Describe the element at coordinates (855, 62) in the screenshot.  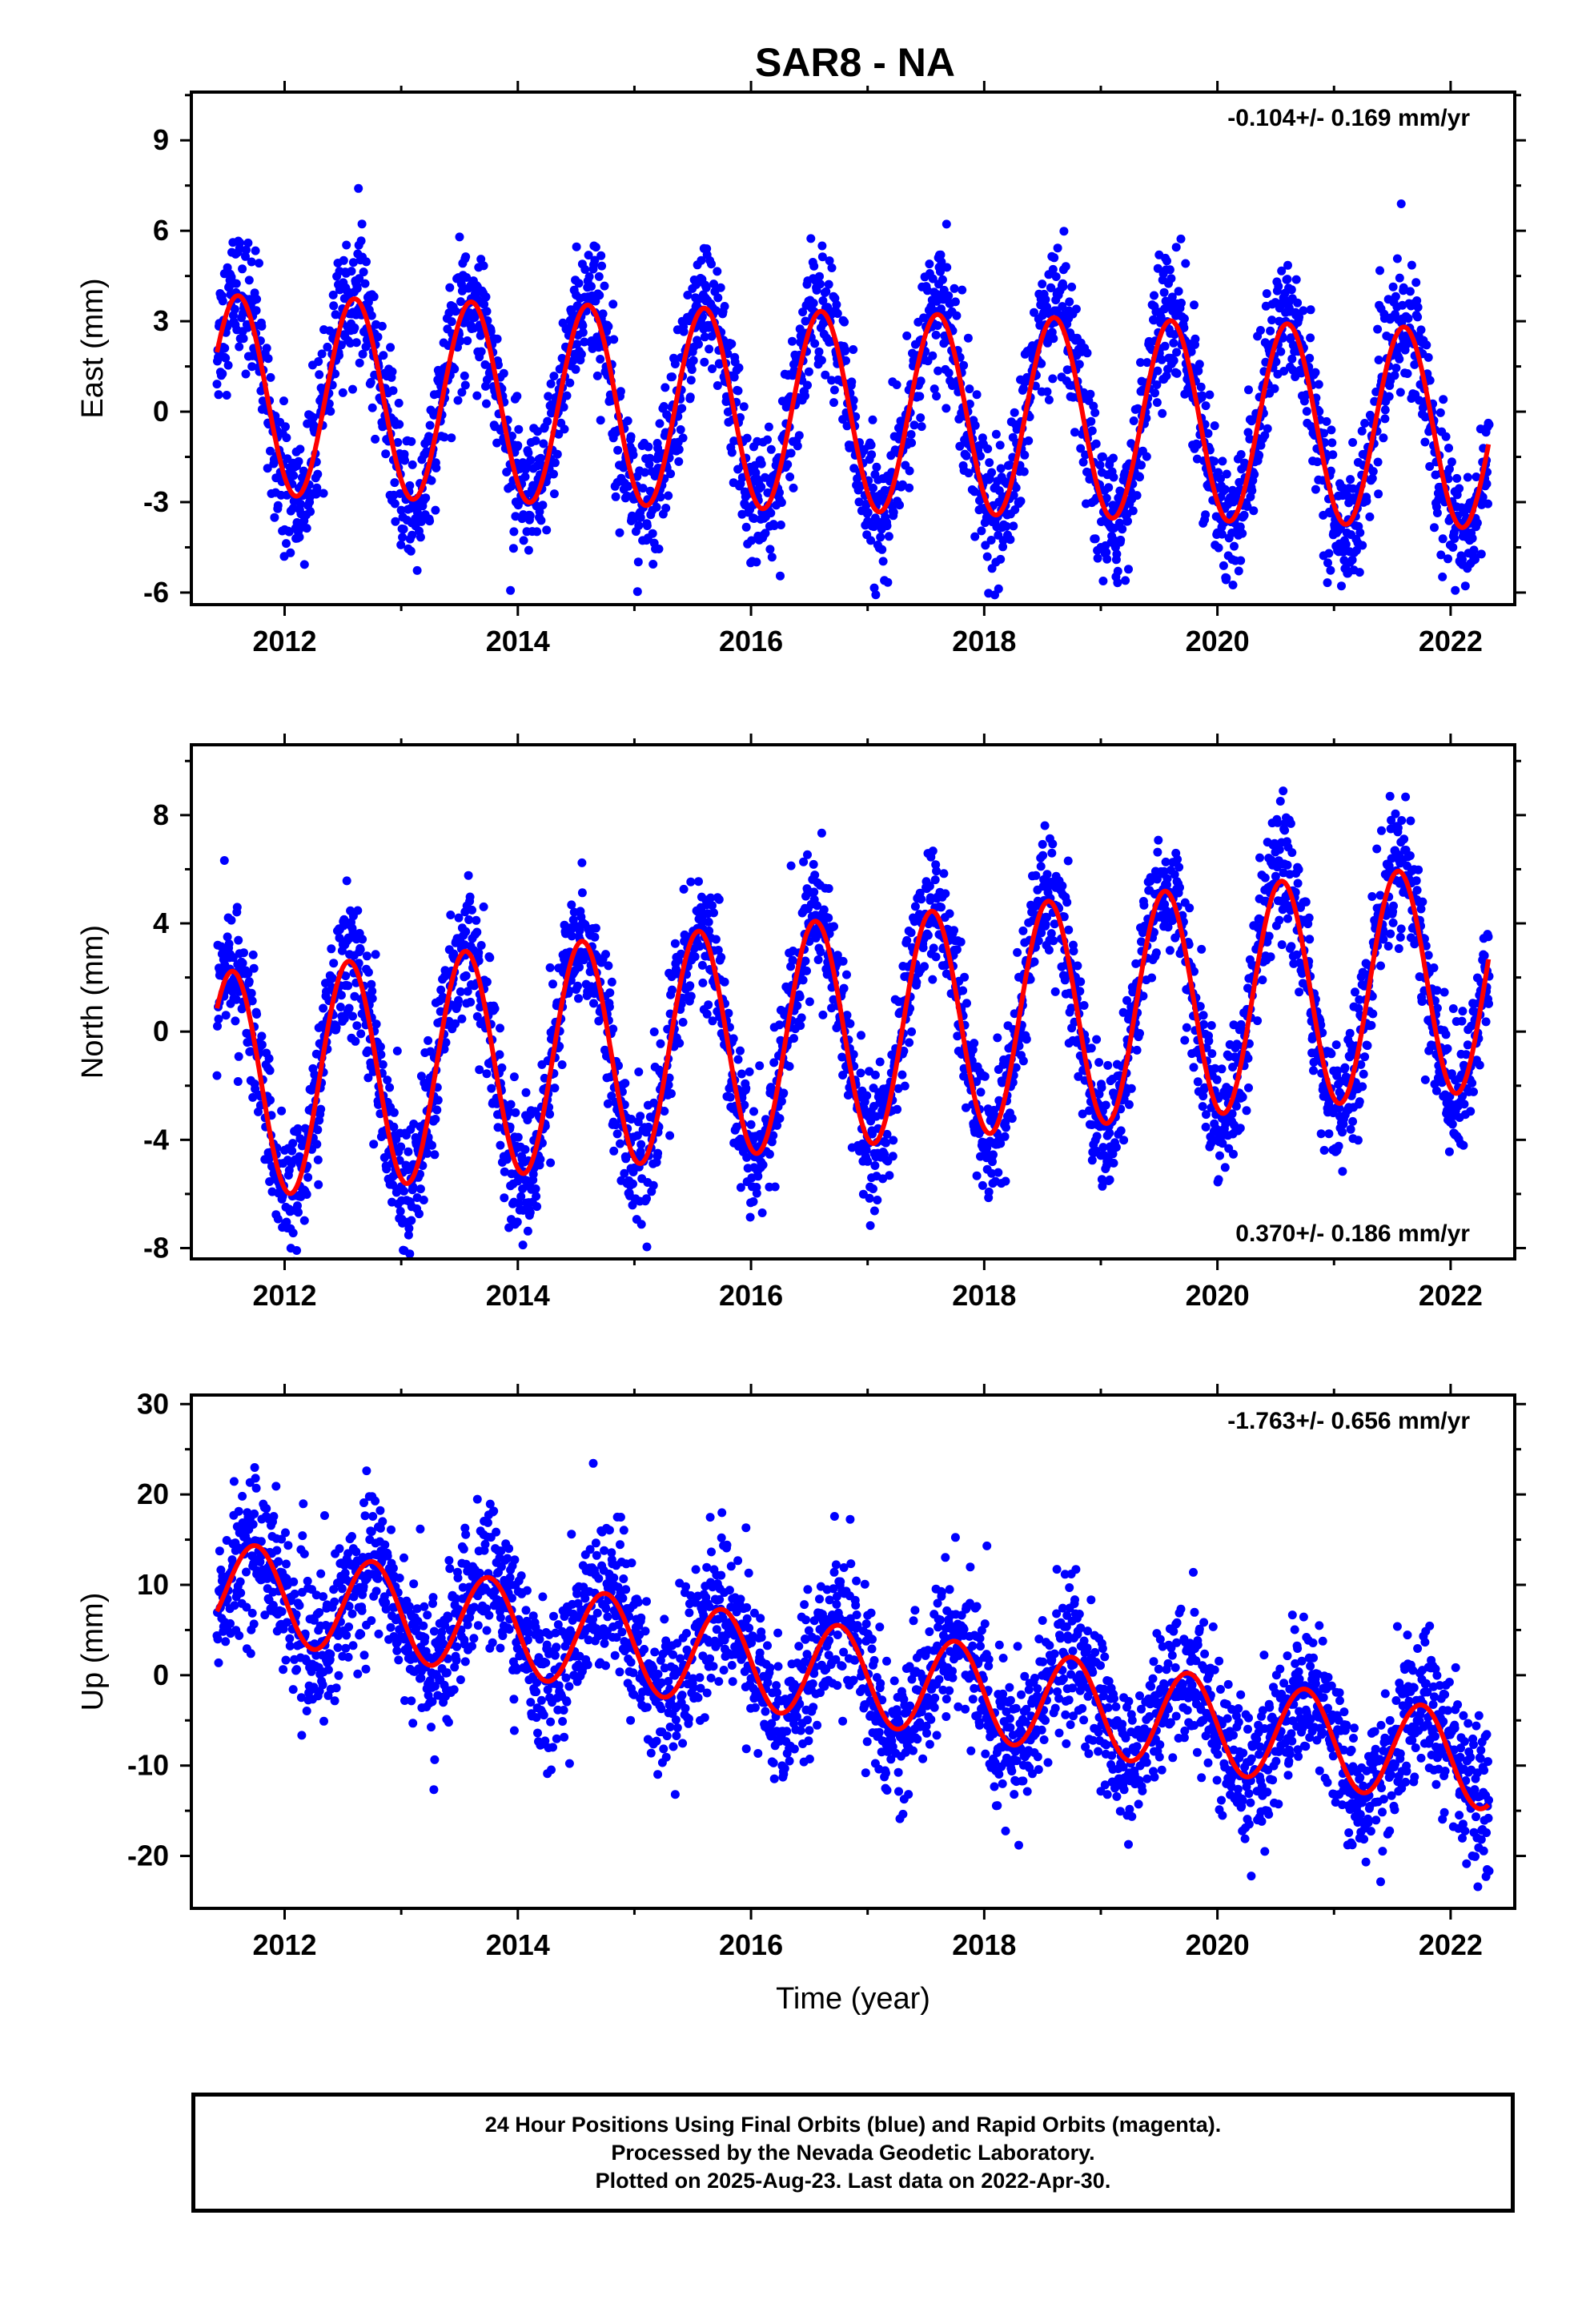
I see `chart-title: SAR8 - NA` at that location.